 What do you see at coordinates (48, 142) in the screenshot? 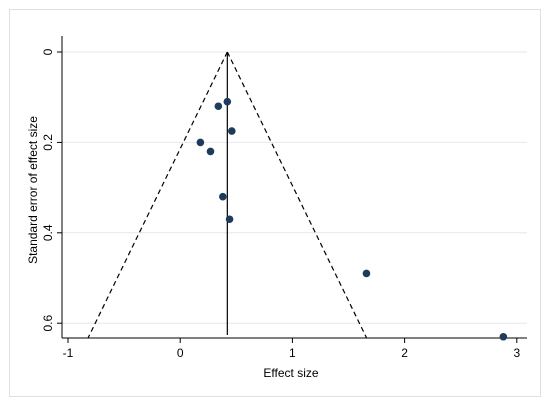
I see `y-tick-label: 0.2` at bounding box center [48, 142].